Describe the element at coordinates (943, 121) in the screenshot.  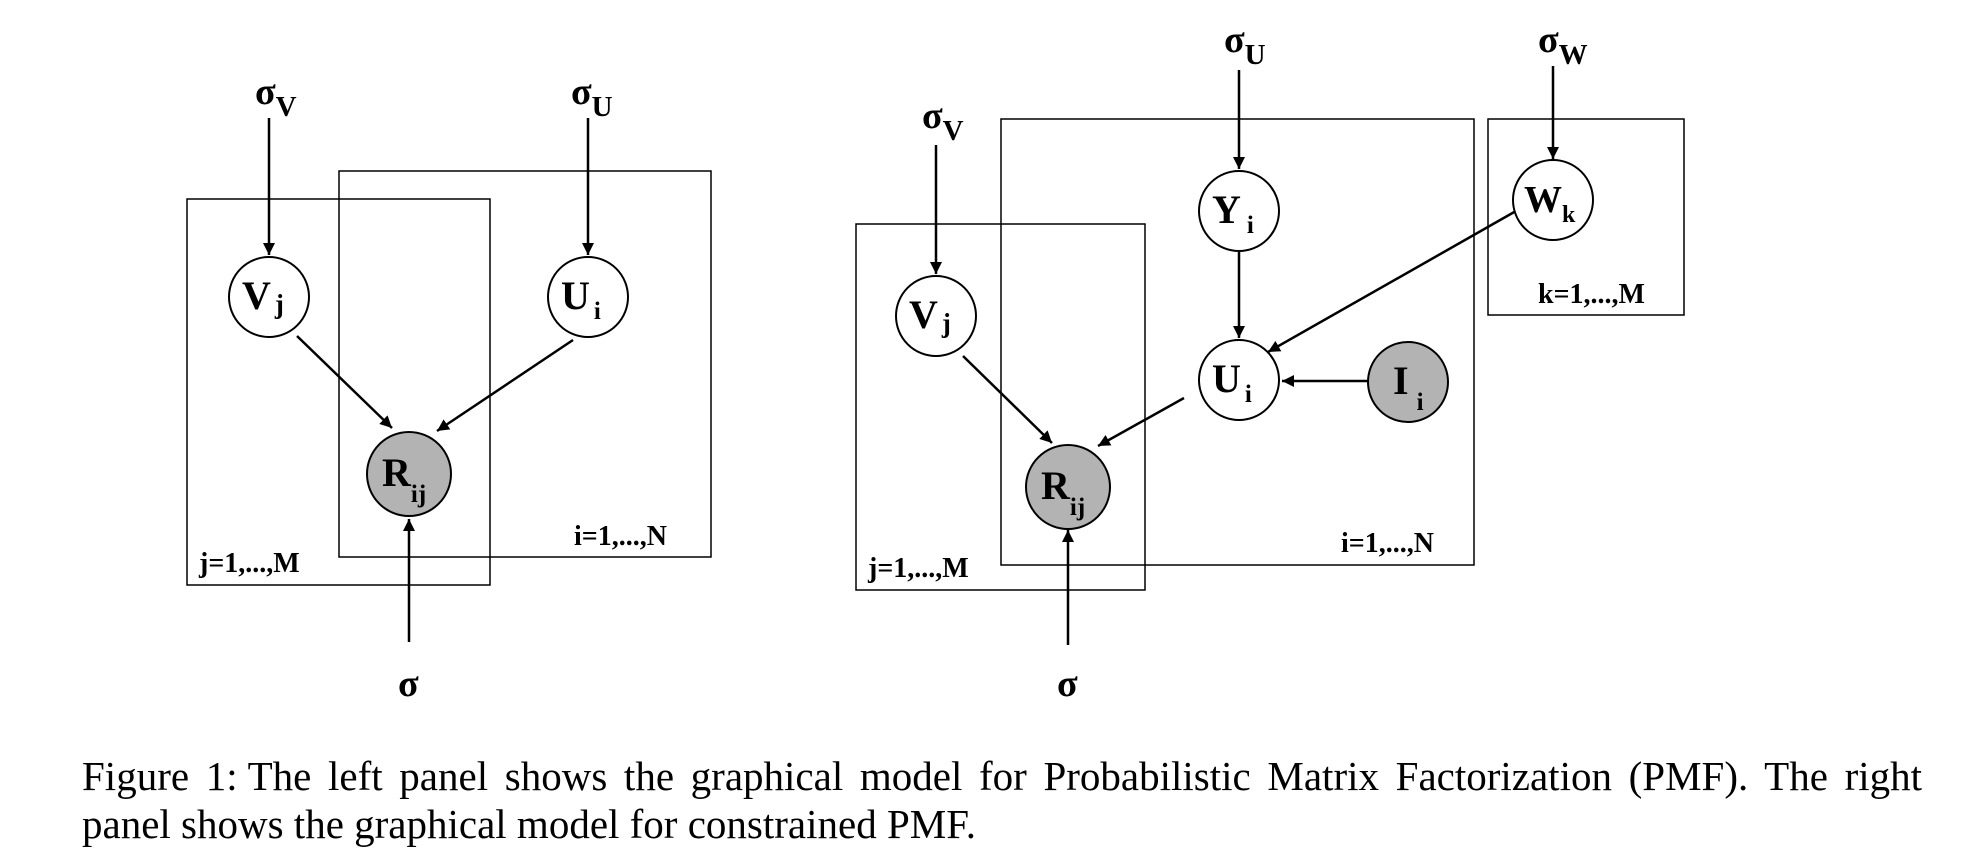
I see `sigma-v-label-right: σV` at that location.